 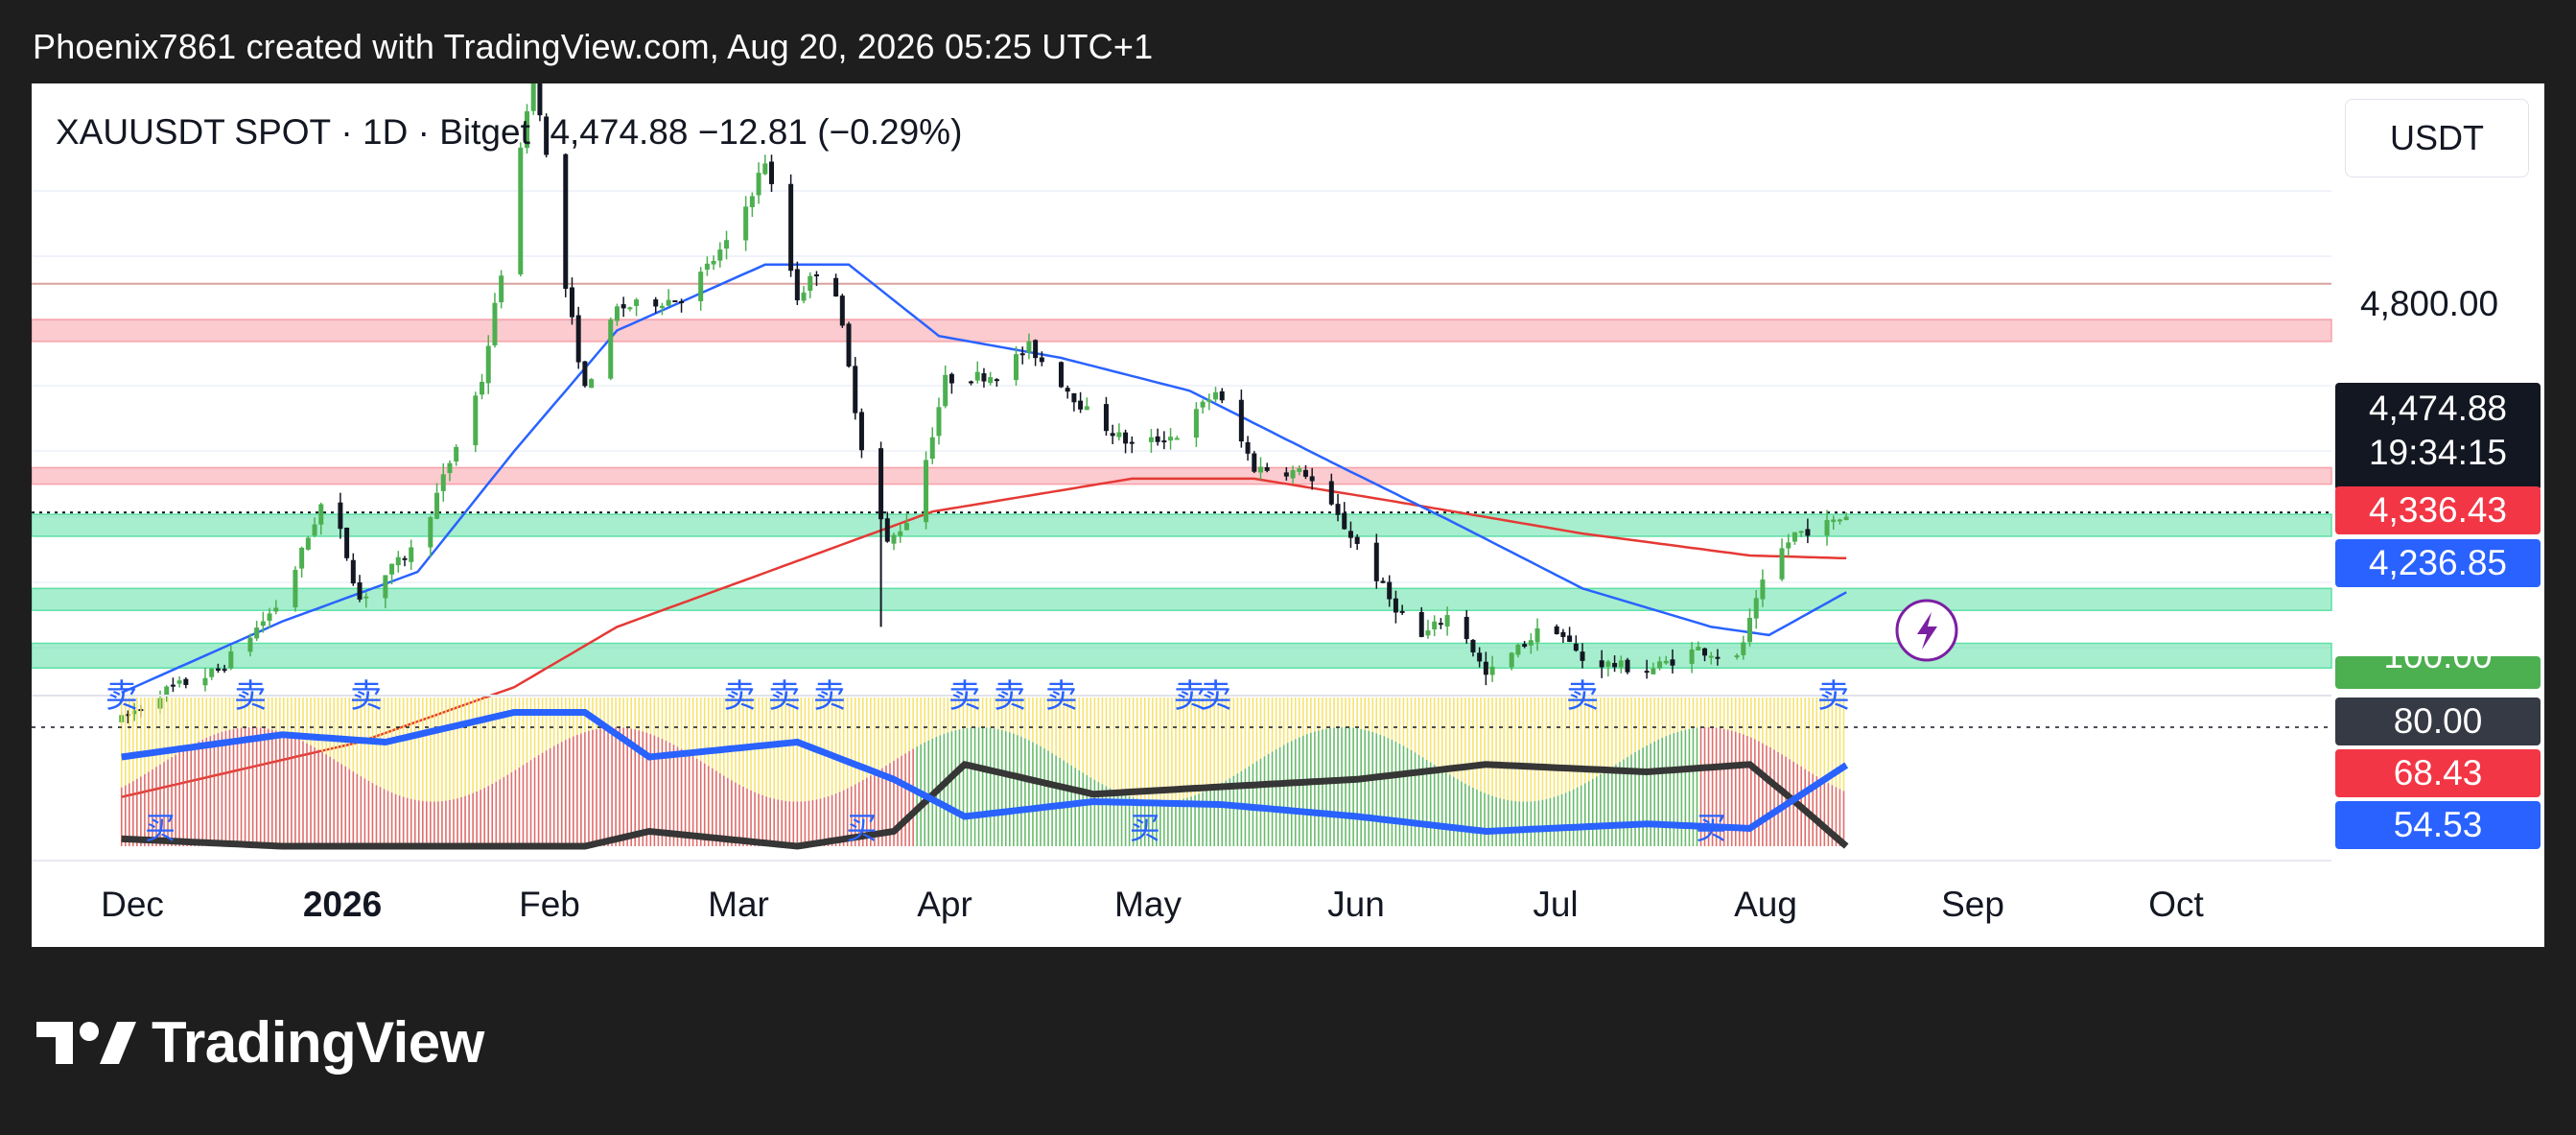 I want to click on osc-blue-line, so click(x=985, y=772).